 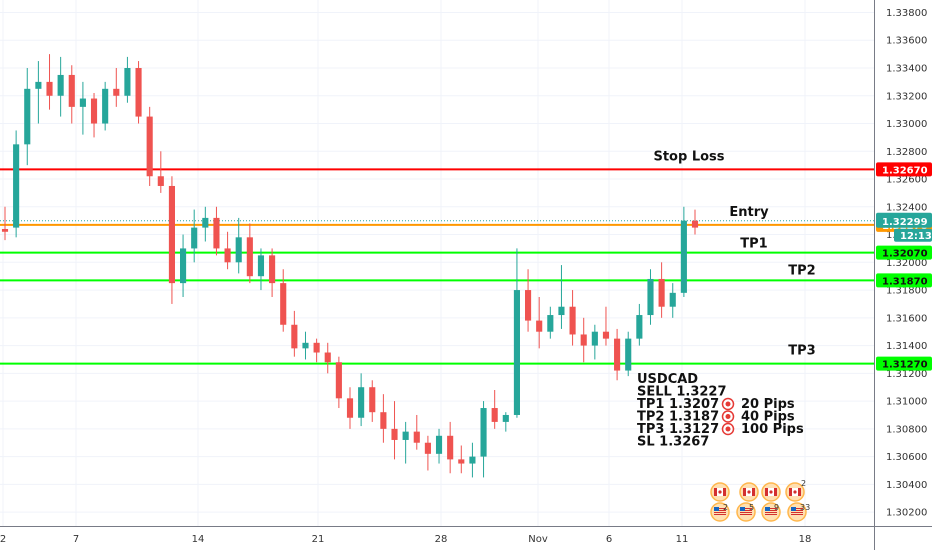 I want to click on economic-events: 2 2 5 9 33, so click(x=760, y=500).